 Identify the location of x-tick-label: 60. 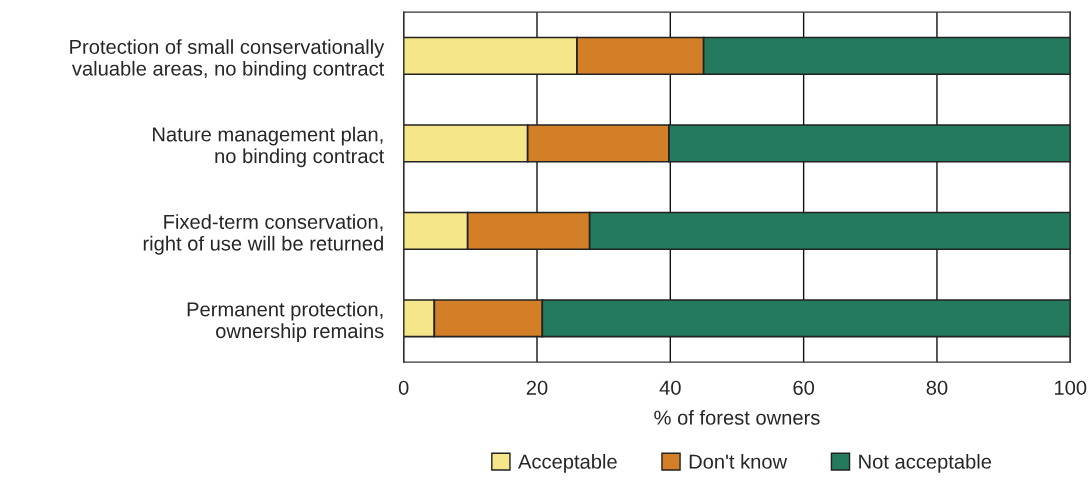
(804, 387).